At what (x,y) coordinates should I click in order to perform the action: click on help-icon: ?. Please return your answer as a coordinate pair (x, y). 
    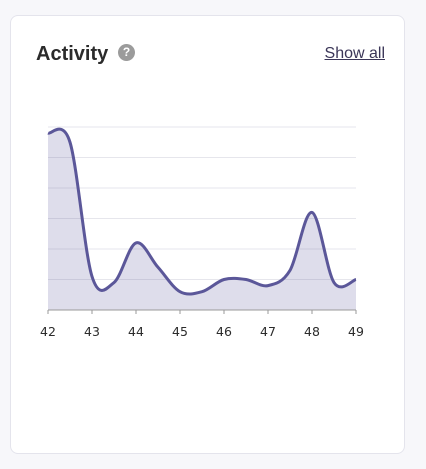
    Looking at the image, I should click on (126, 52).